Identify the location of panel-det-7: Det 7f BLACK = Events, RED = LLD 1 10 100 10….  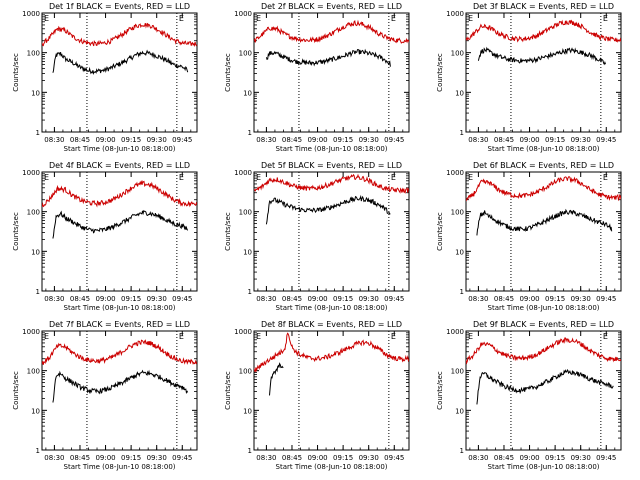
(105, 395).